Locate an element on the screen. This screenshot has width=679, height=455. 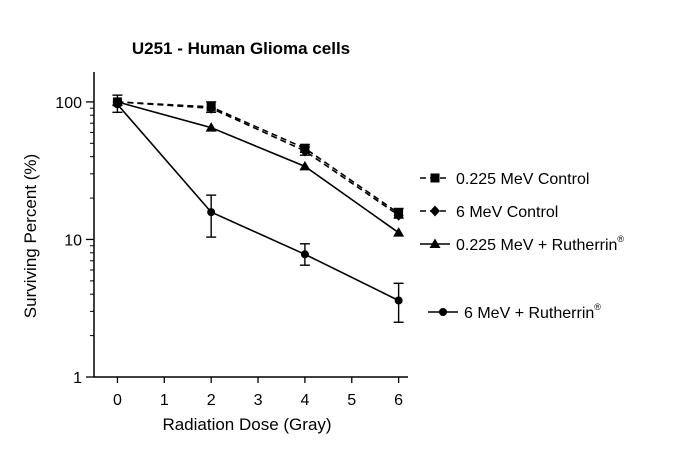
legend-entry-1: 6 MeV Control is located at coordinates (489, 212).